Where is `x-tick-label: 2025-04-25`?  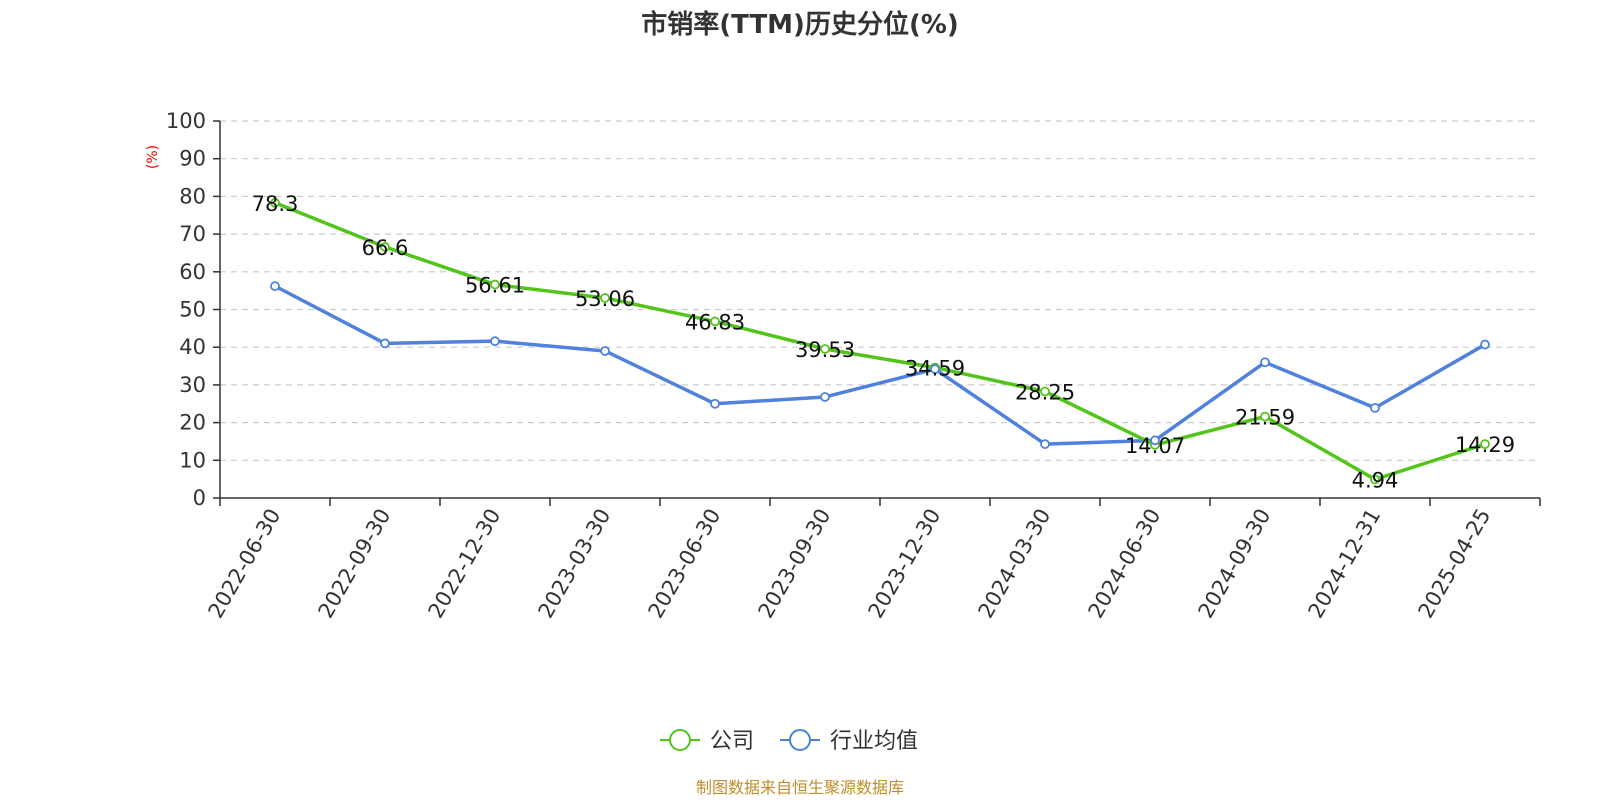 x-tick-label: 2025-04-25 is located at coordinates (1455, 564).